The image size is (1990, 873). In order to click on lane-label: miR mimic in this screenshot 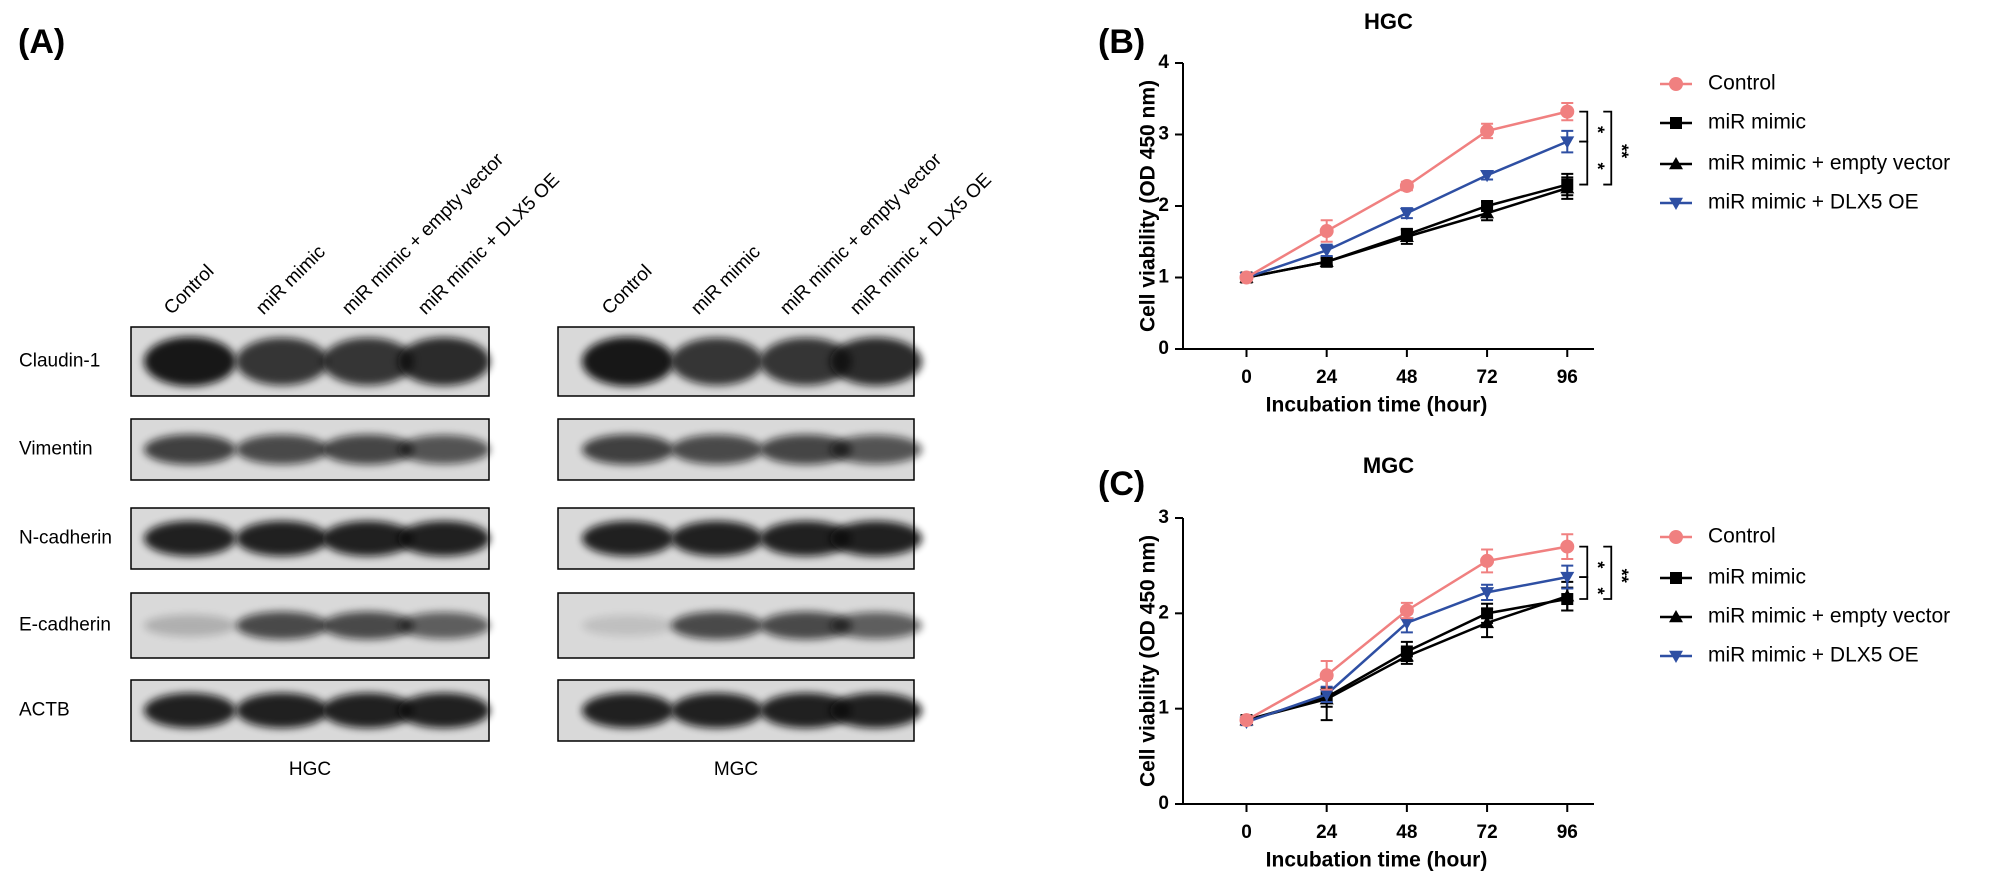, I will do `click(726, 281)`.